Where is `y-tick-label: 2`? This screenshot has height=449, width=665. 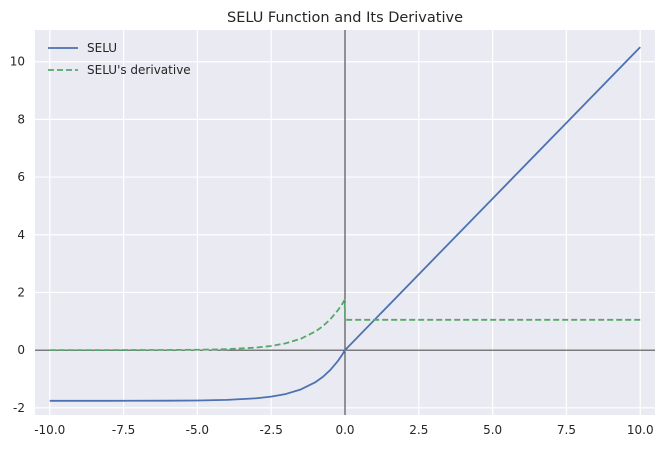 y-tick-label: 2 is located at coordinates (21, 292).